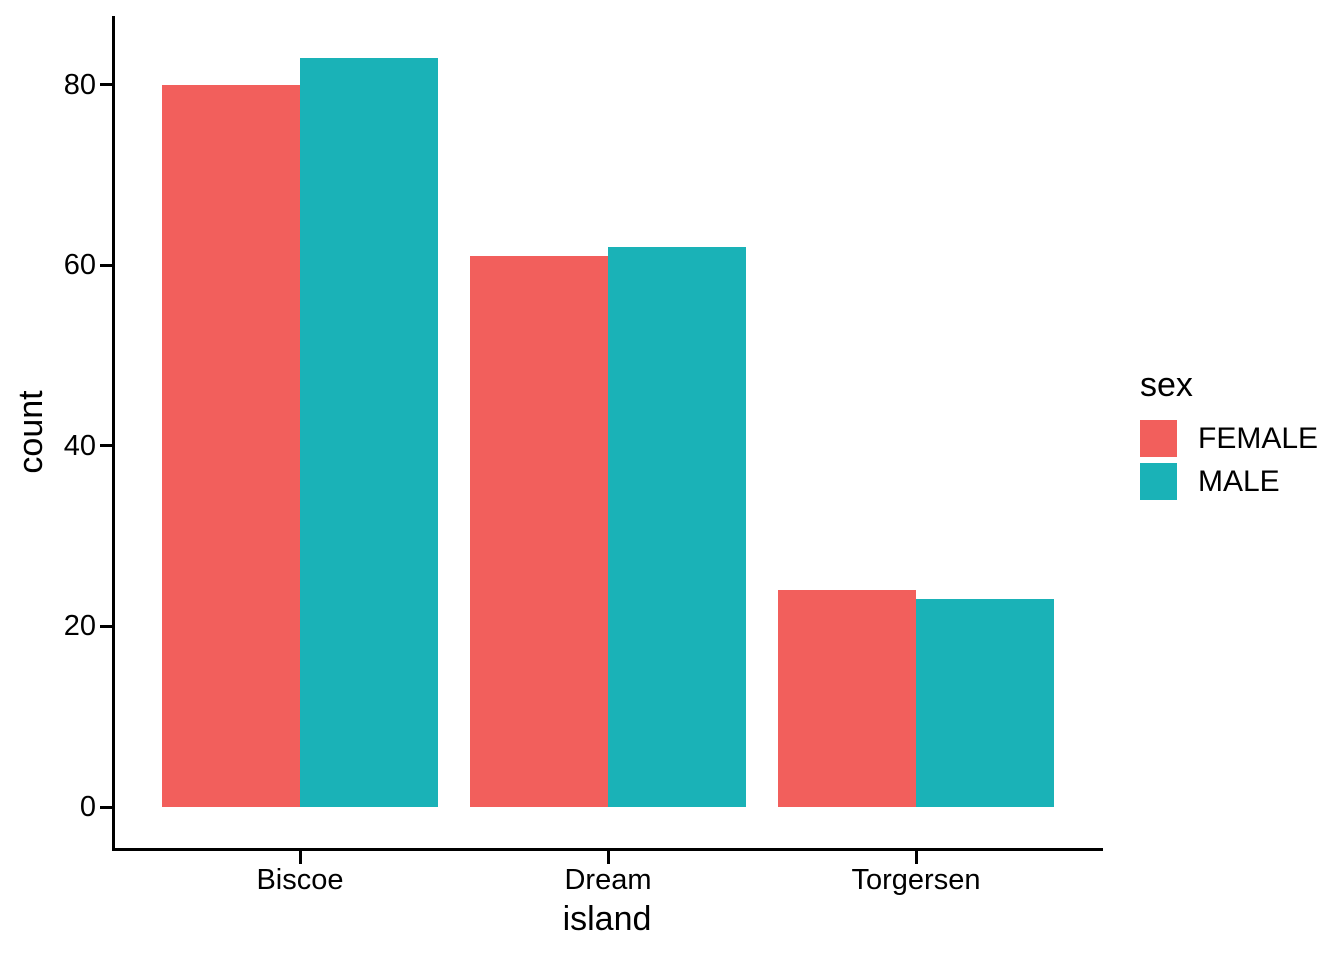  Describe the element at coordinates (31, 432) in the screenshot. I see `y-axis-title: count` at that location.